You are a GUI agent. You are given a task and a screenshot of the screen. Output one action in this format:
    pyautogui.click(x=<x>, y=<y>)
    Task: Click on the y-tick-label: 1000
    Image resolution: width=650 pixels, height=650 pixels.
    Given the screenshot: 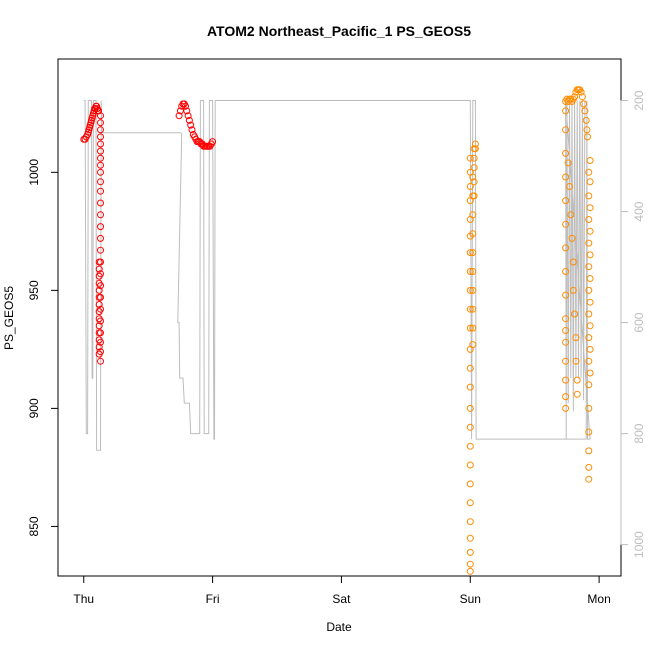 What is the action you would take?
    pyautogui.click(x=34, y=172)
    